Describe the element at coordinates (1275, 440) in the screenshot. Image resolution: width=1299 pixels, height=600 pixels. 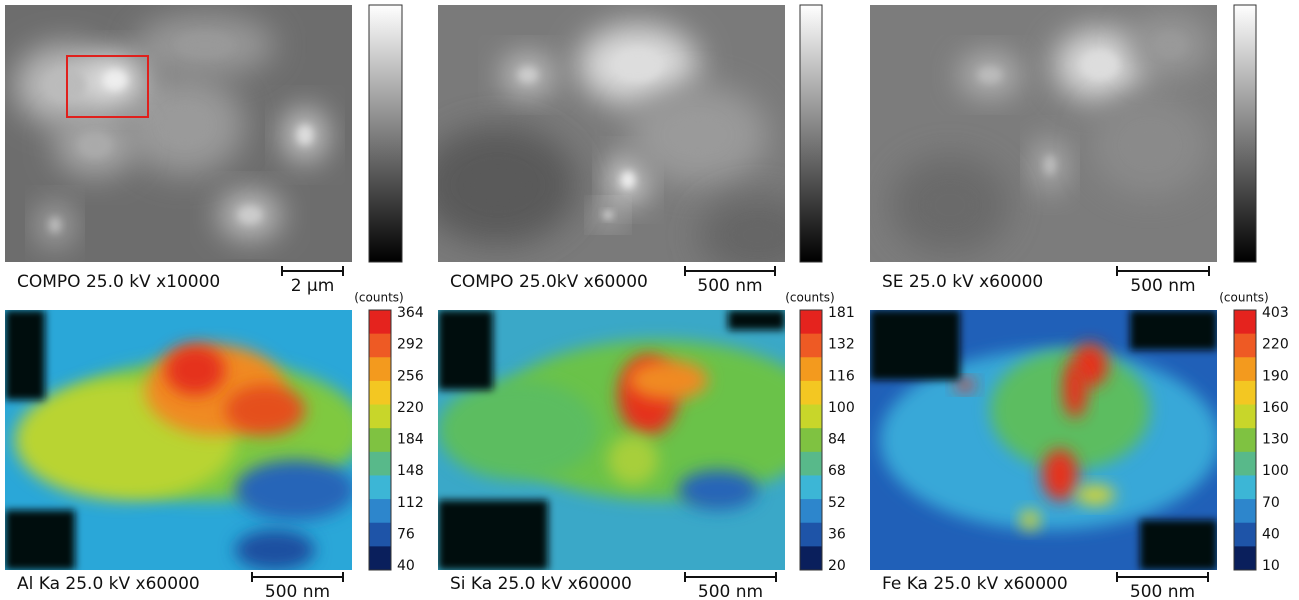
I see `colorbar-tick-label: 130` at that location.